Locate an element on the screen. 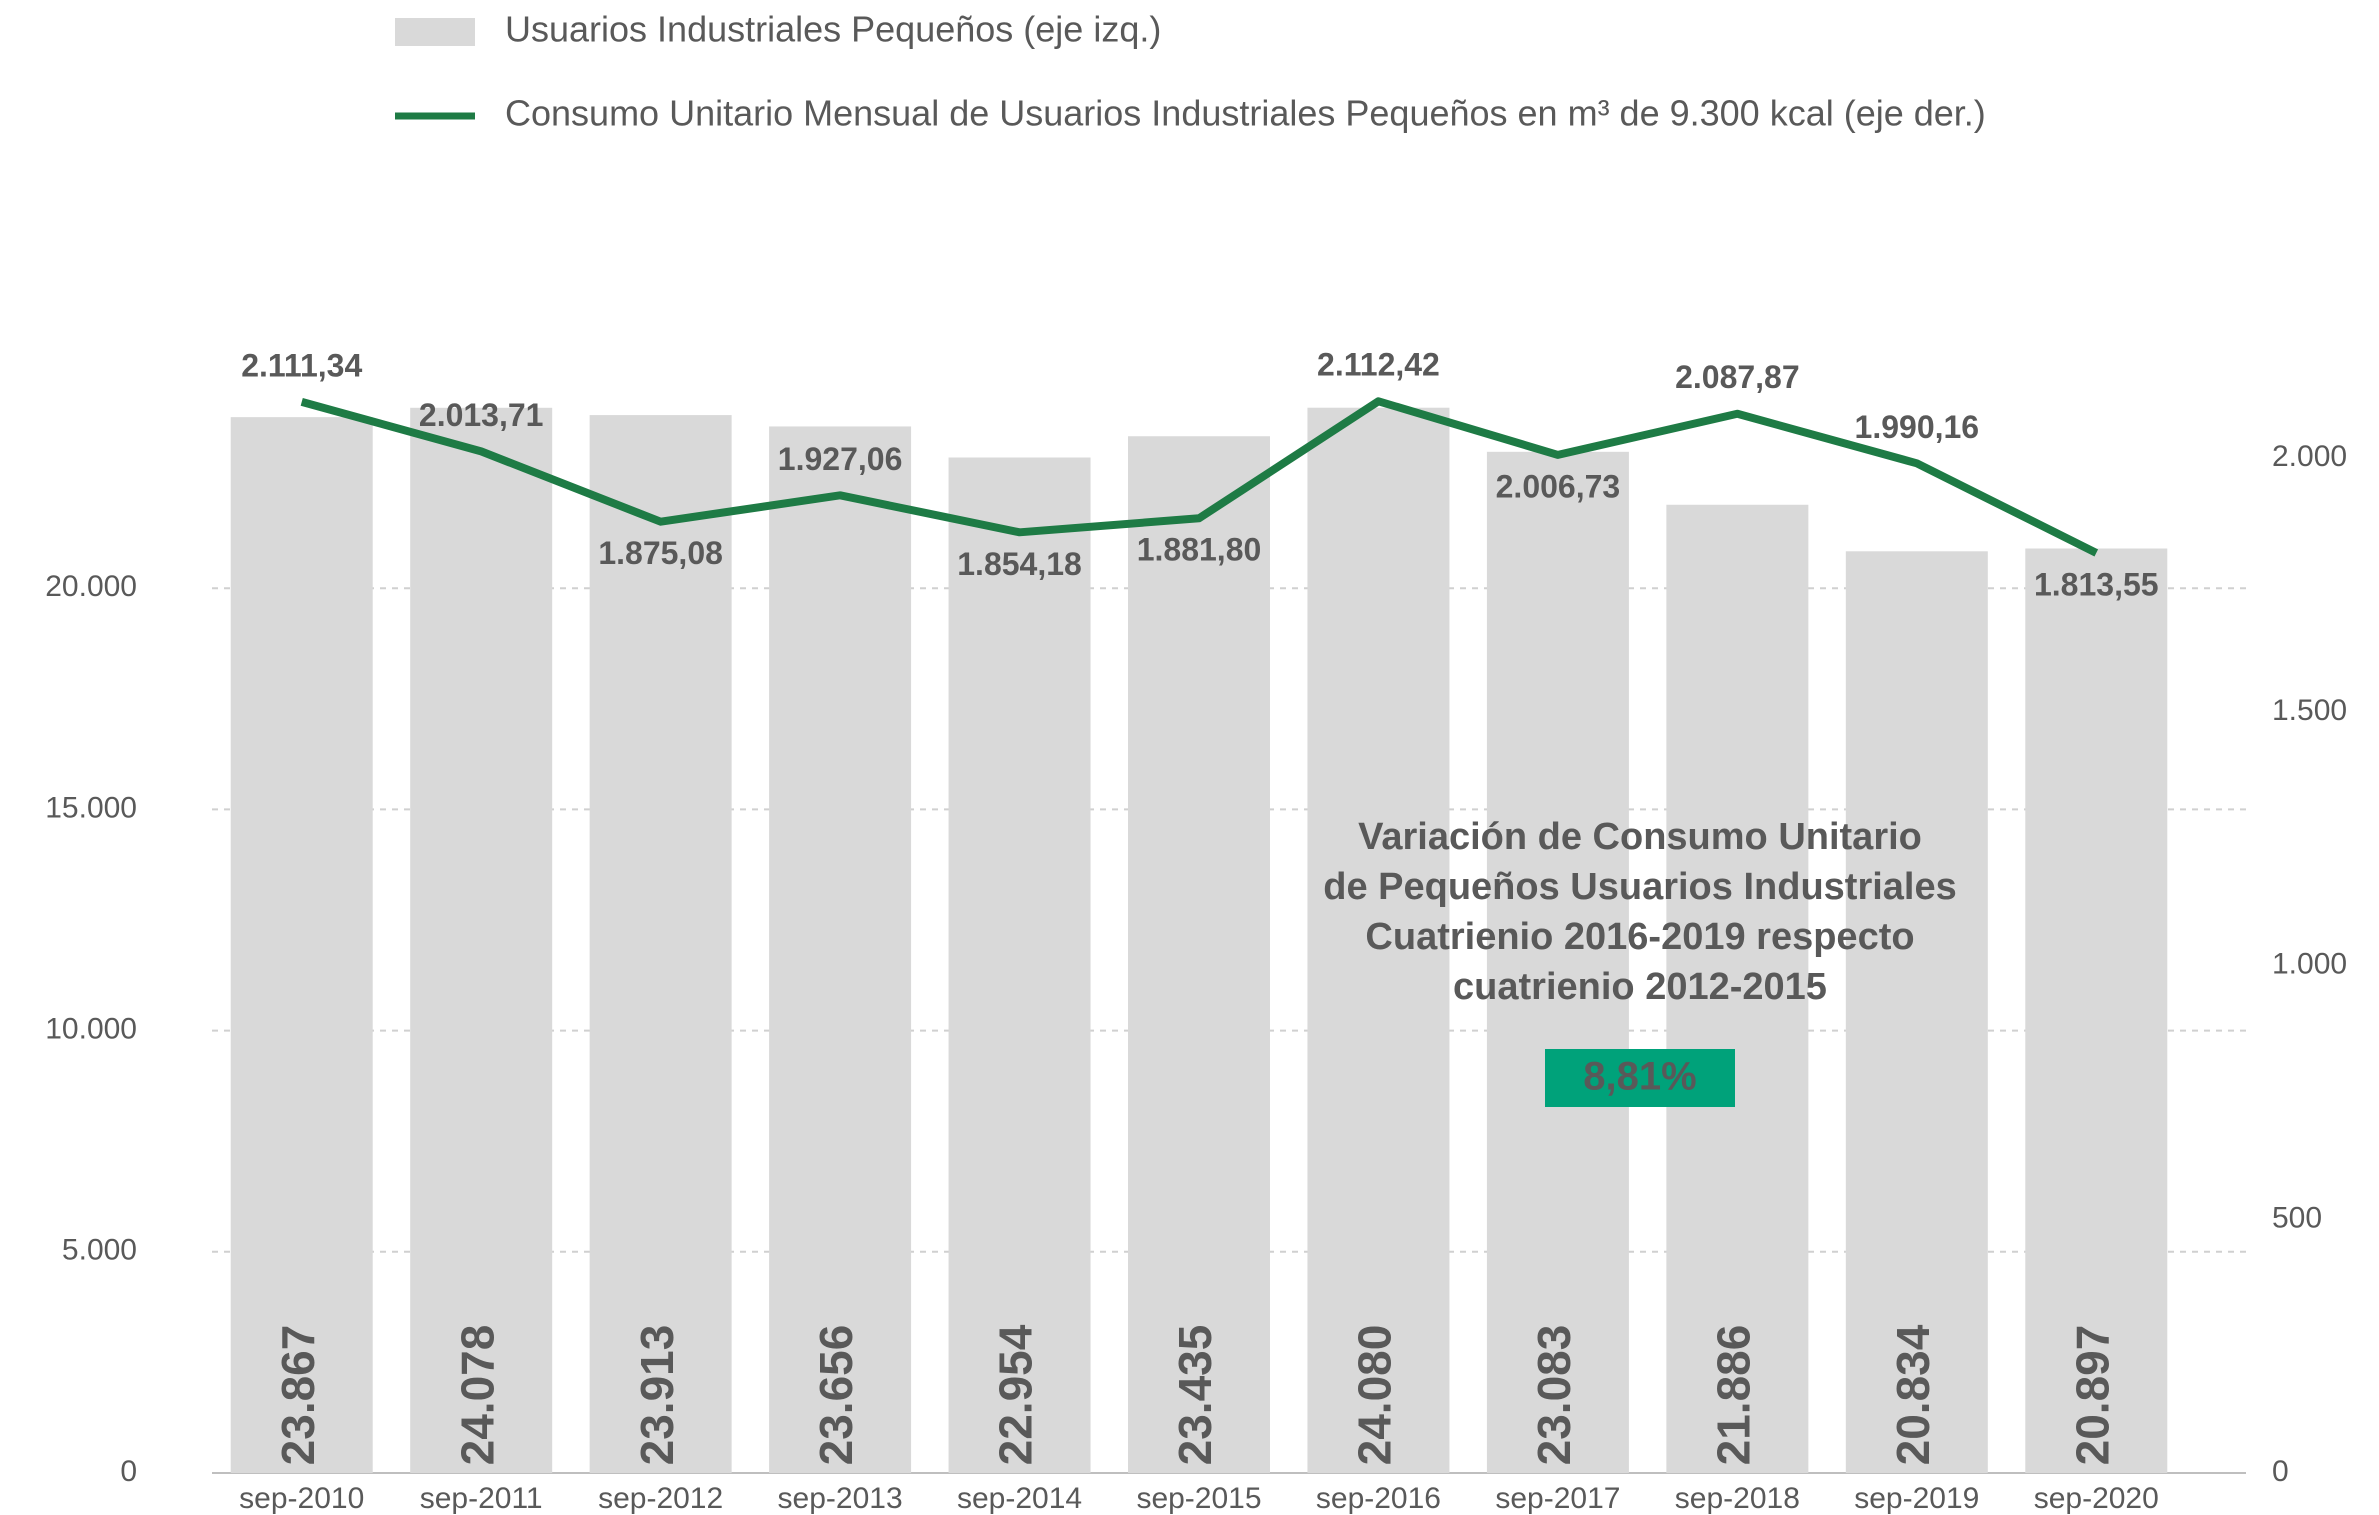  line-value-label: 1.854,18 is located at coordinates (1019, 564).